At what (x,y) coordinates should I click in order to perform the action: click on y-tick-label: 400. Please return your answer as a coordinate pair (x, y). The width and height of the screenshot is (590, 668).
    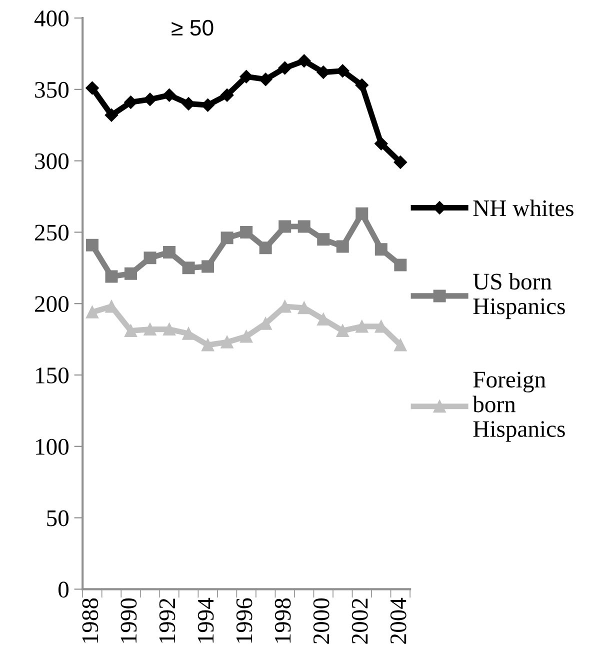
    Looking at the image, I should click on (51, 18).